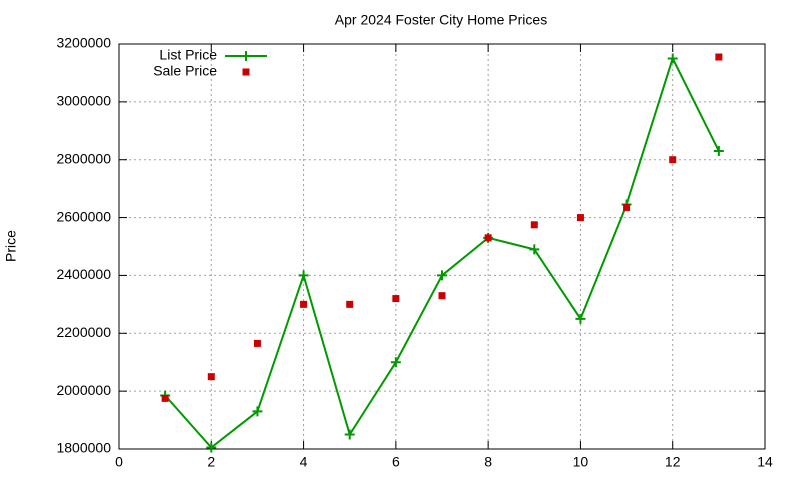 The image size is (800, 480). I want to click on y-tick-label: 2800000, so click(83, 158).